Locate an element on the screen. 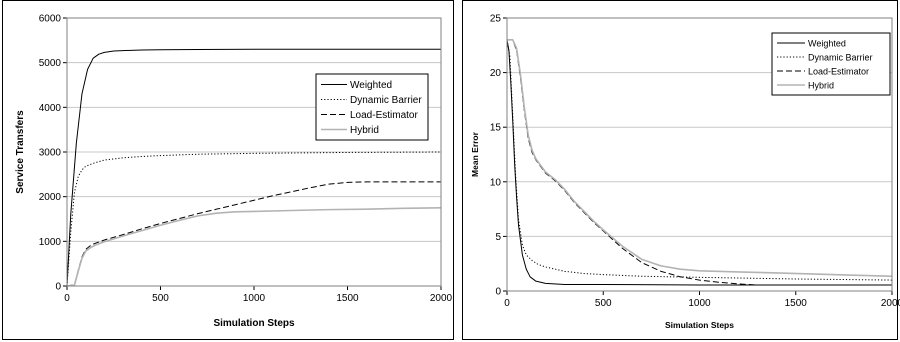 Image resolution: width=900 pixels, height=342 pixels. y-tick-label: 2000 is located at coordinates (50, 197).